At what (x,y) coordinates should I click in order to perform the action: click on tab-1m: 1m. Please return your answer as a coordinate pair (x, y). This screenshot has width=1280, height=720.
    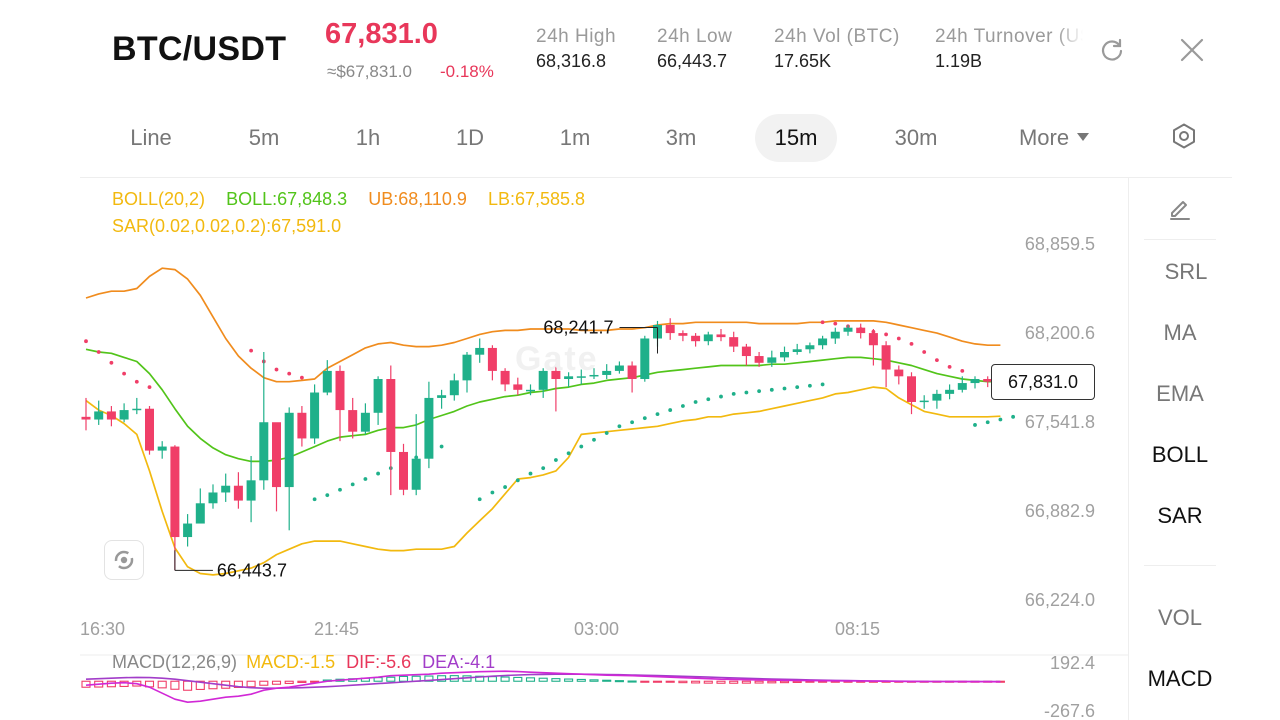
    Looking at the image, I should click on (575, 137).